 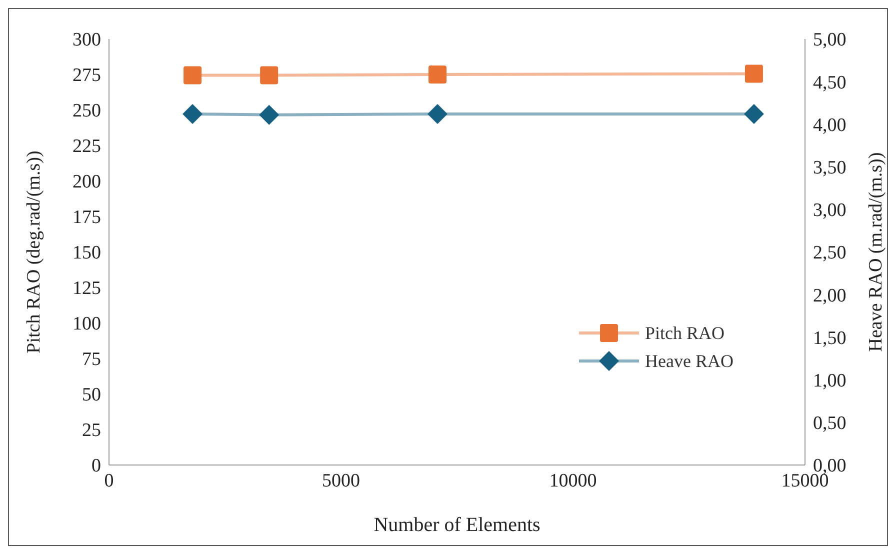 I want to click on y-tick-label: 225, so click(x=86, y=147).